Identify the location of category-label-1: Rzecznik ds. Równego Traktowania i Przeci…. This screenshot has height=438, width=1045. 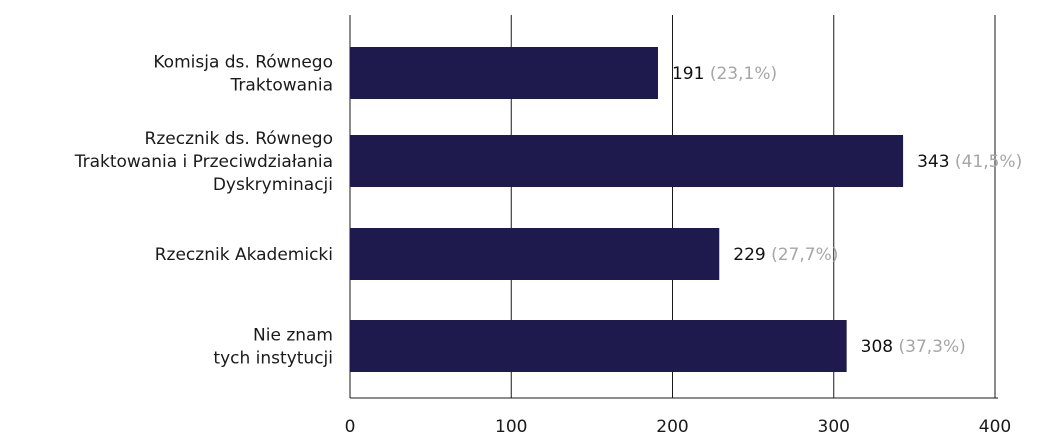
(203, 162).